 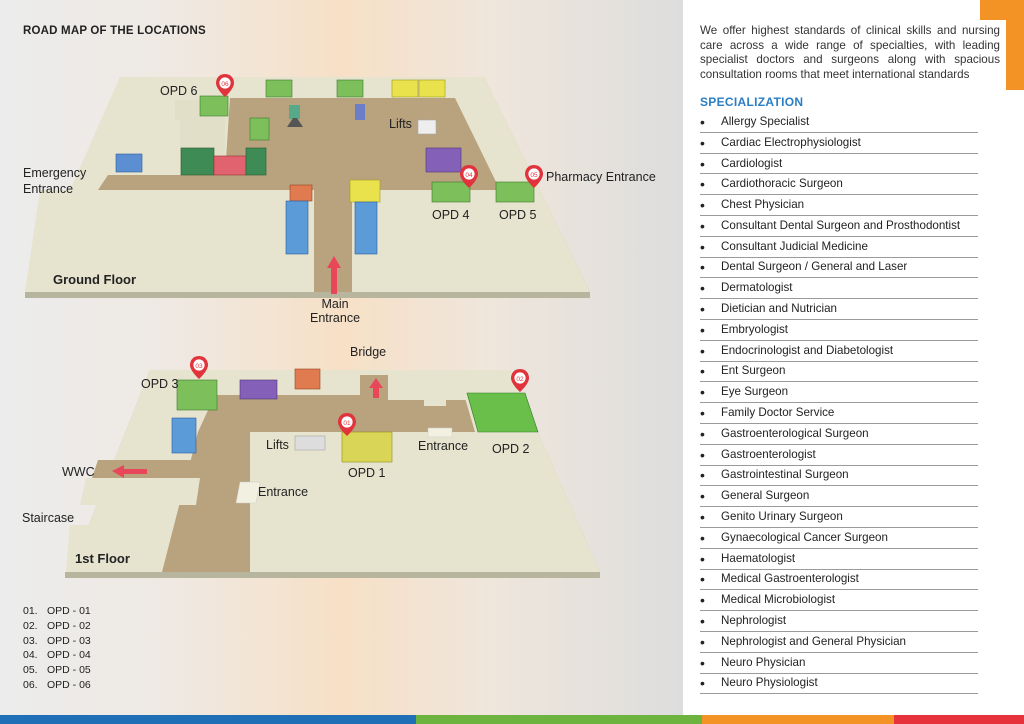 I want to click on specialization-item: • Nephrologist and General Physician, so click(x=839, y=642).